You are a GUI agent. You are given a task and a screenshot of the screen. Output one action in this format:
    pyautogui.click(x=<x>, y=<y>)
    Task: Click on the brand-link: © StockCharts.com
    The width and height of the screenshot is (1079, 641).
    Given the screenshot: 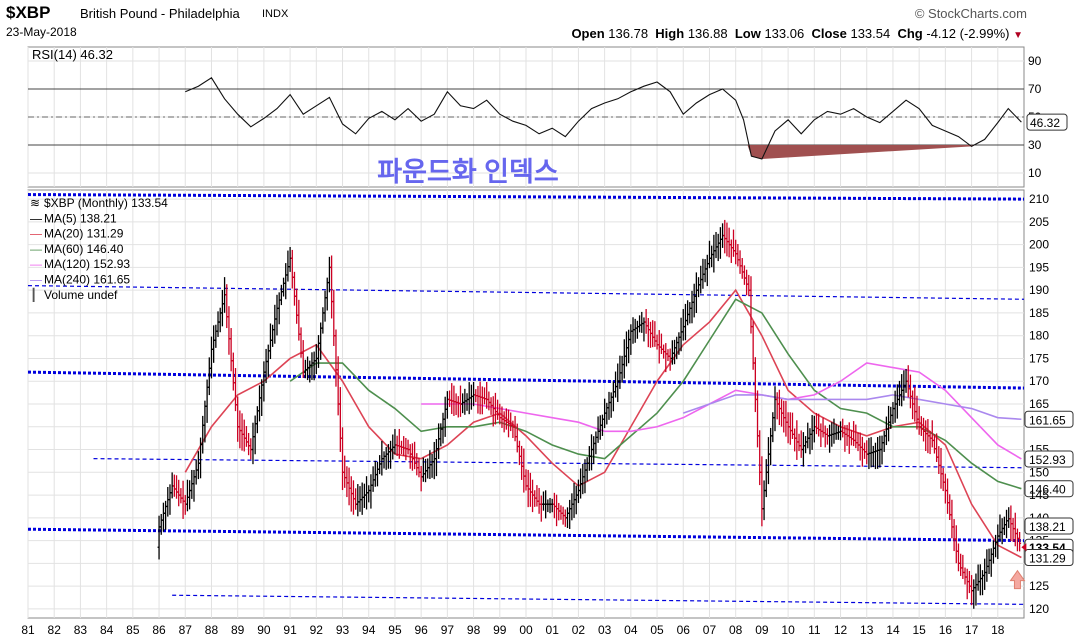 What is the action you would take?
    pyautogui.click(x=970, y=13)
    